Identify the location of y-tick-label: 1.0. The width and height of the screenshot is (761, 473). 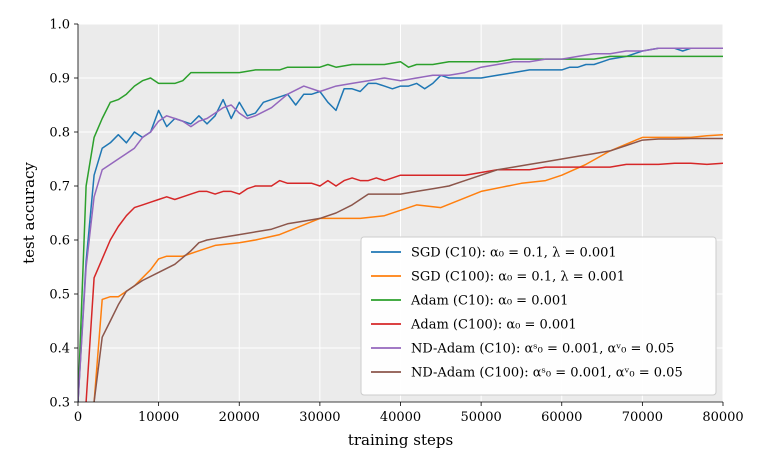
(59, 25).